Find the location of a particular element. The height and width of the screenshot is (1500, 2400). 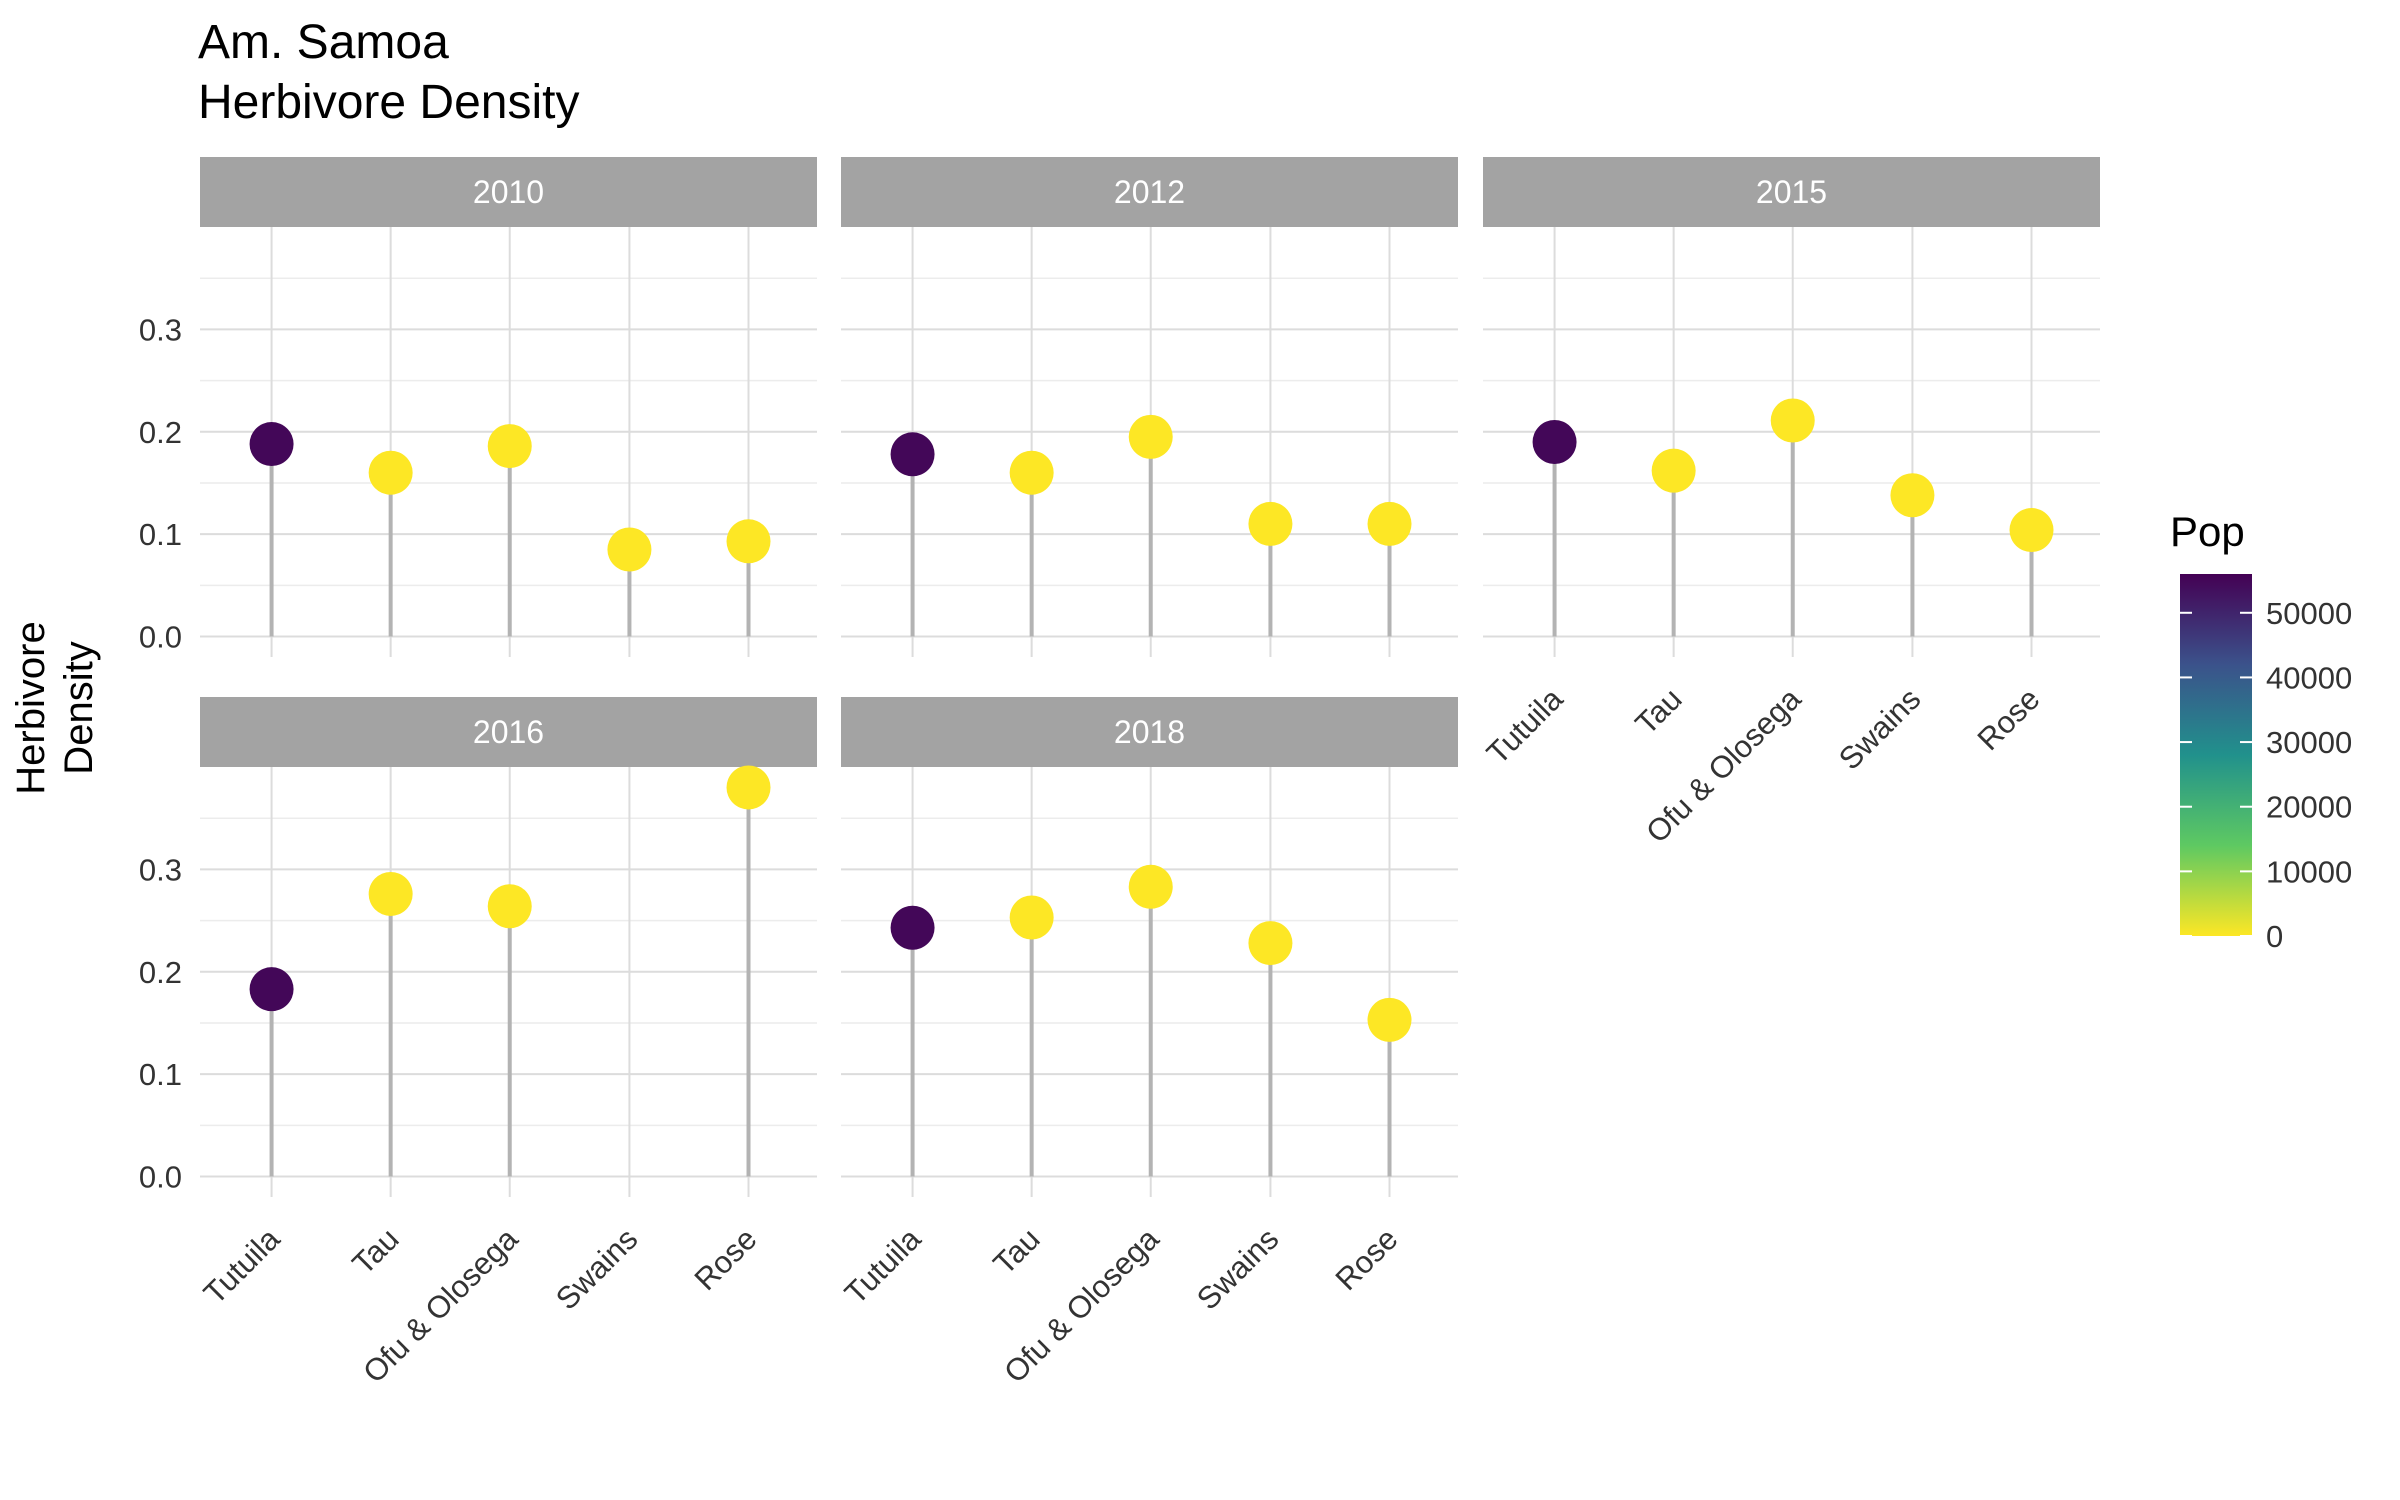

facet-panel-2010: 2010 0.0 0.1 0.2 0.3 is located at coordinates (478, 407).